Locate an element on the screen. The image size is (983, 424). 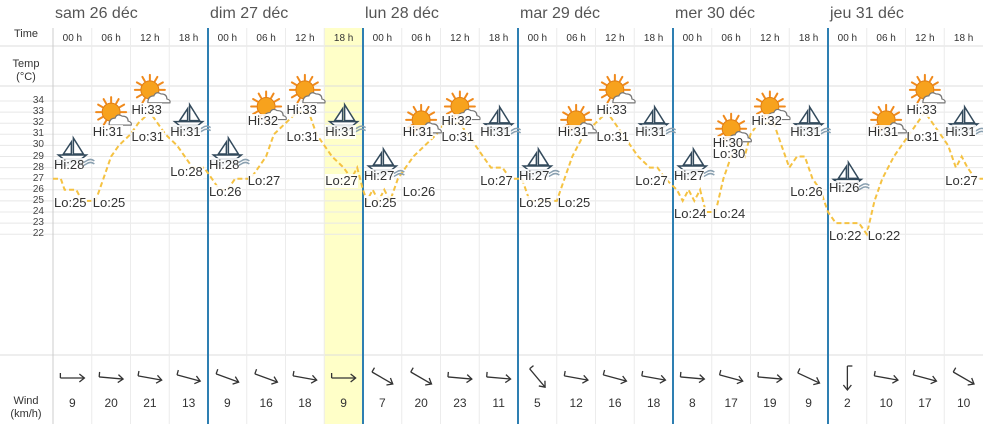
time-axis-label: Time is located at coordinates (26, 34).